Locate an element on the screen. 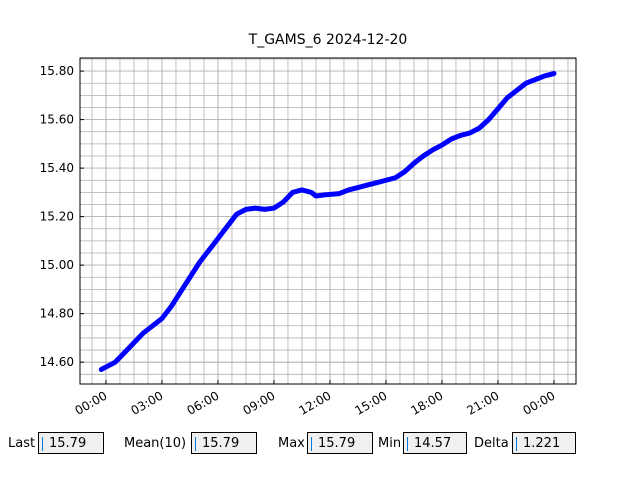 This screenshot has width=640, height=480. x-tick-label: 09:00 is located at coordinates (258, 402).